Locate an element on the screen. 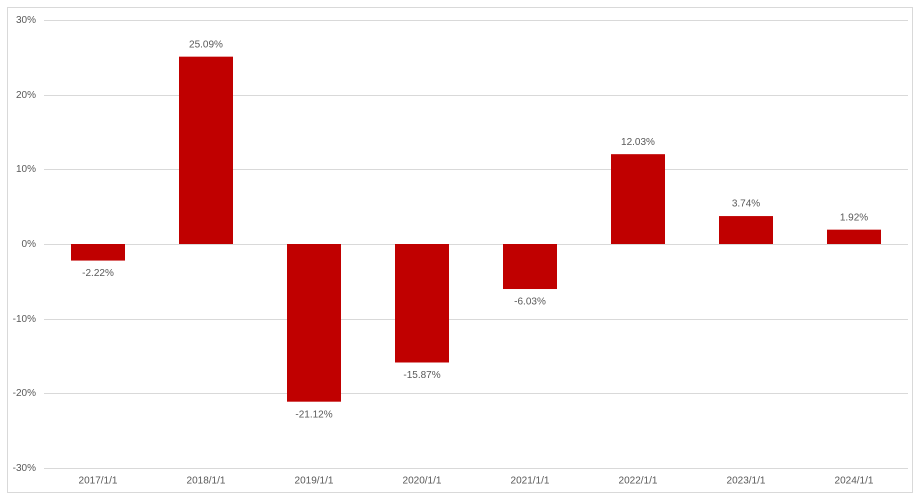  y-tick-label: 20% is located at coordinates (26, 95).